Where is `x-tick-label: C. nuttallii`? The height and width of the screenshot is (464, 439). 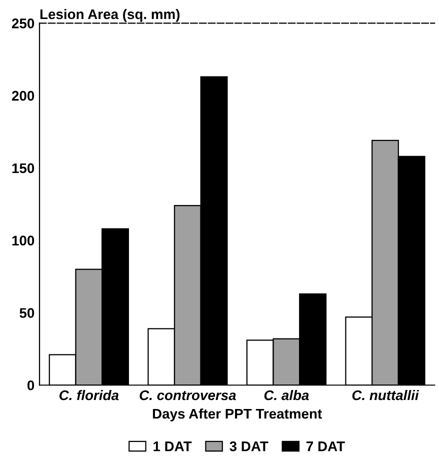
x-tick-label: C. nuttallii is located at coordinates (386, 395).